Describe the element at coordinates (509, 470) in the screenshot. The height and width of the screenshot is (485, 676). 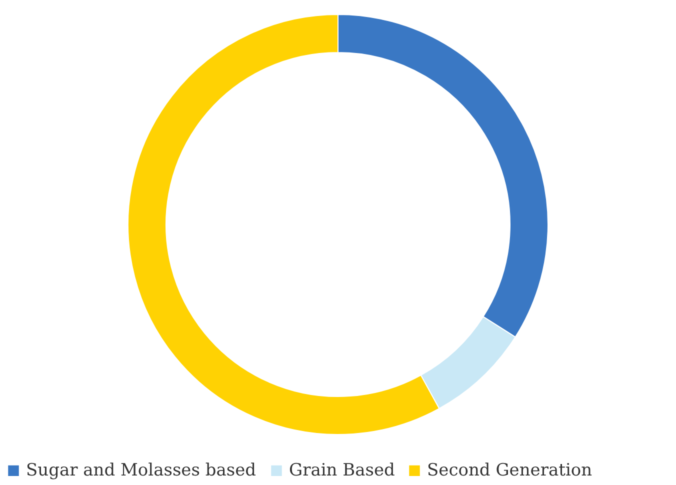
I see `legend-label: Second Generation` at that location.